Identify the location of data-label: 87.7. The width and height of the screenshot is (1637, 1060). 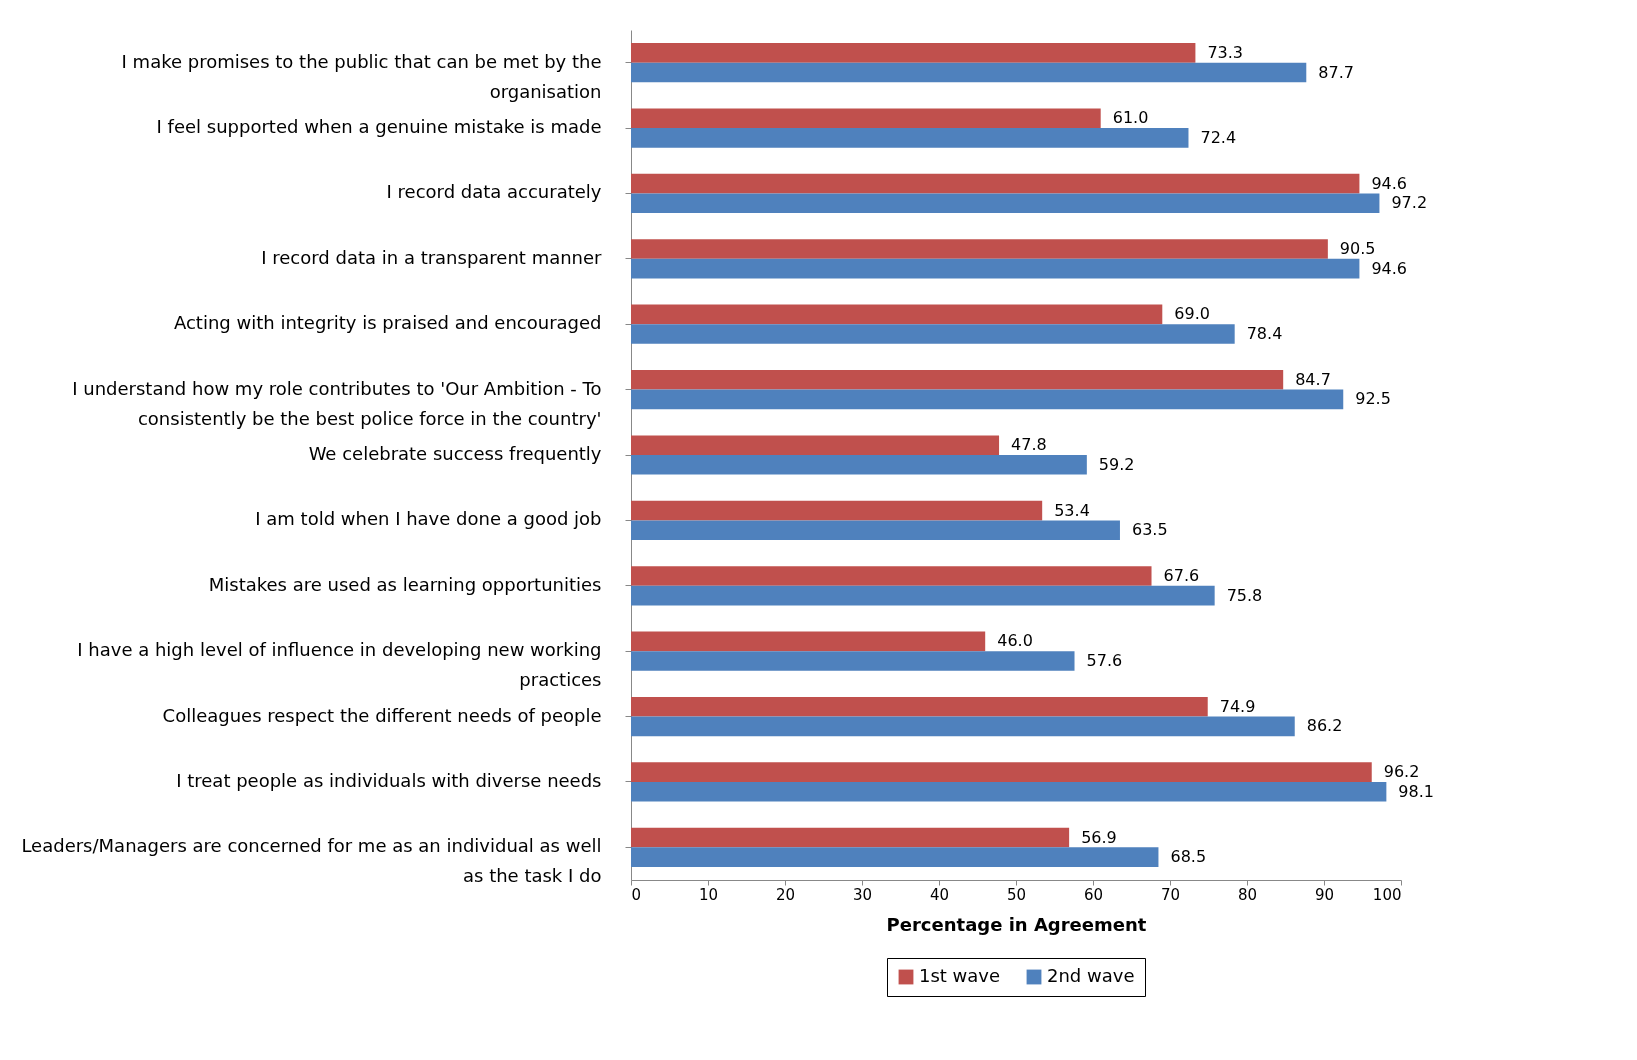
(1336, 72).